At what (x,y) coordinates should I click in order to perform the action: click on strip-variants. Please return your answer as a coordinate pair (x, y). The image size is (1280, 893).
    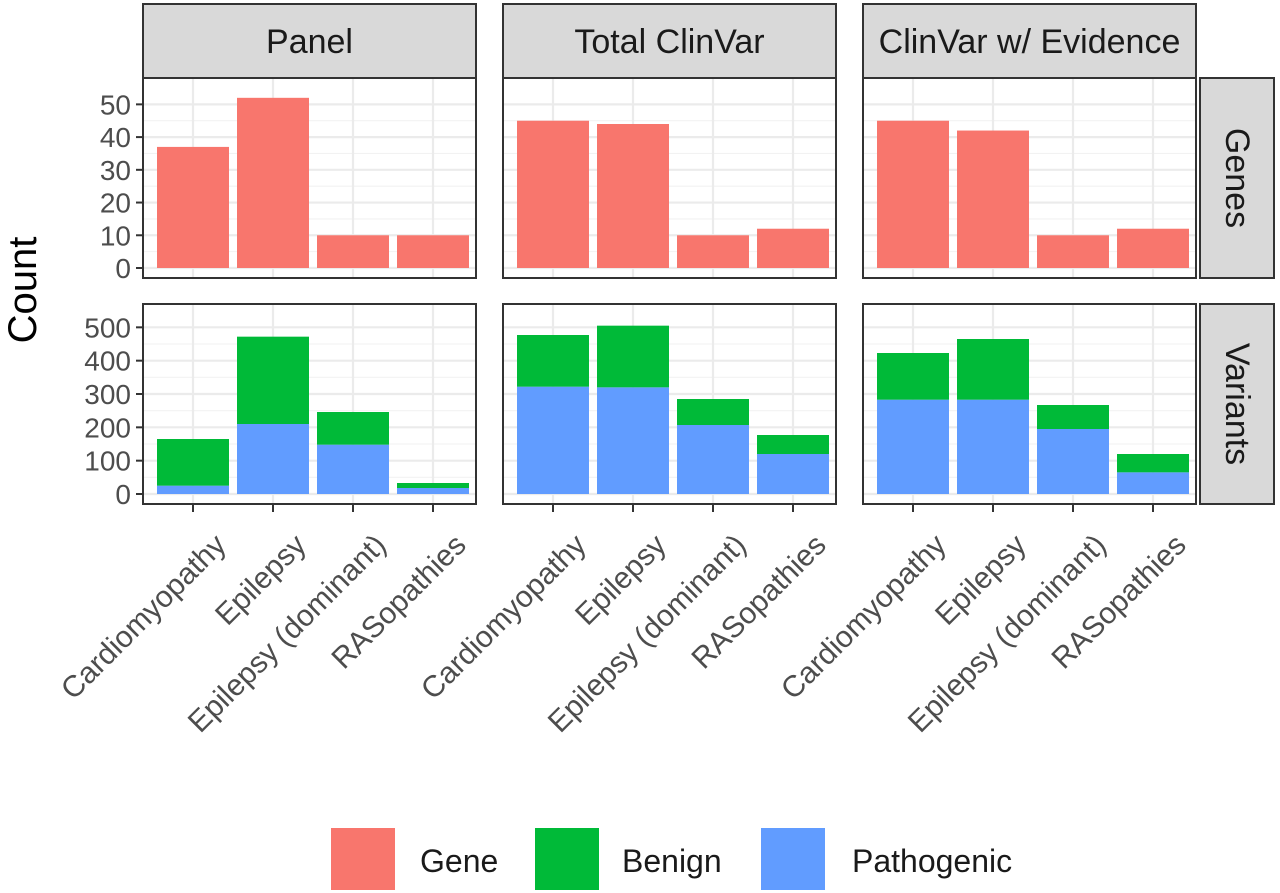
    Looking at the image, I should click on (1237, 404).